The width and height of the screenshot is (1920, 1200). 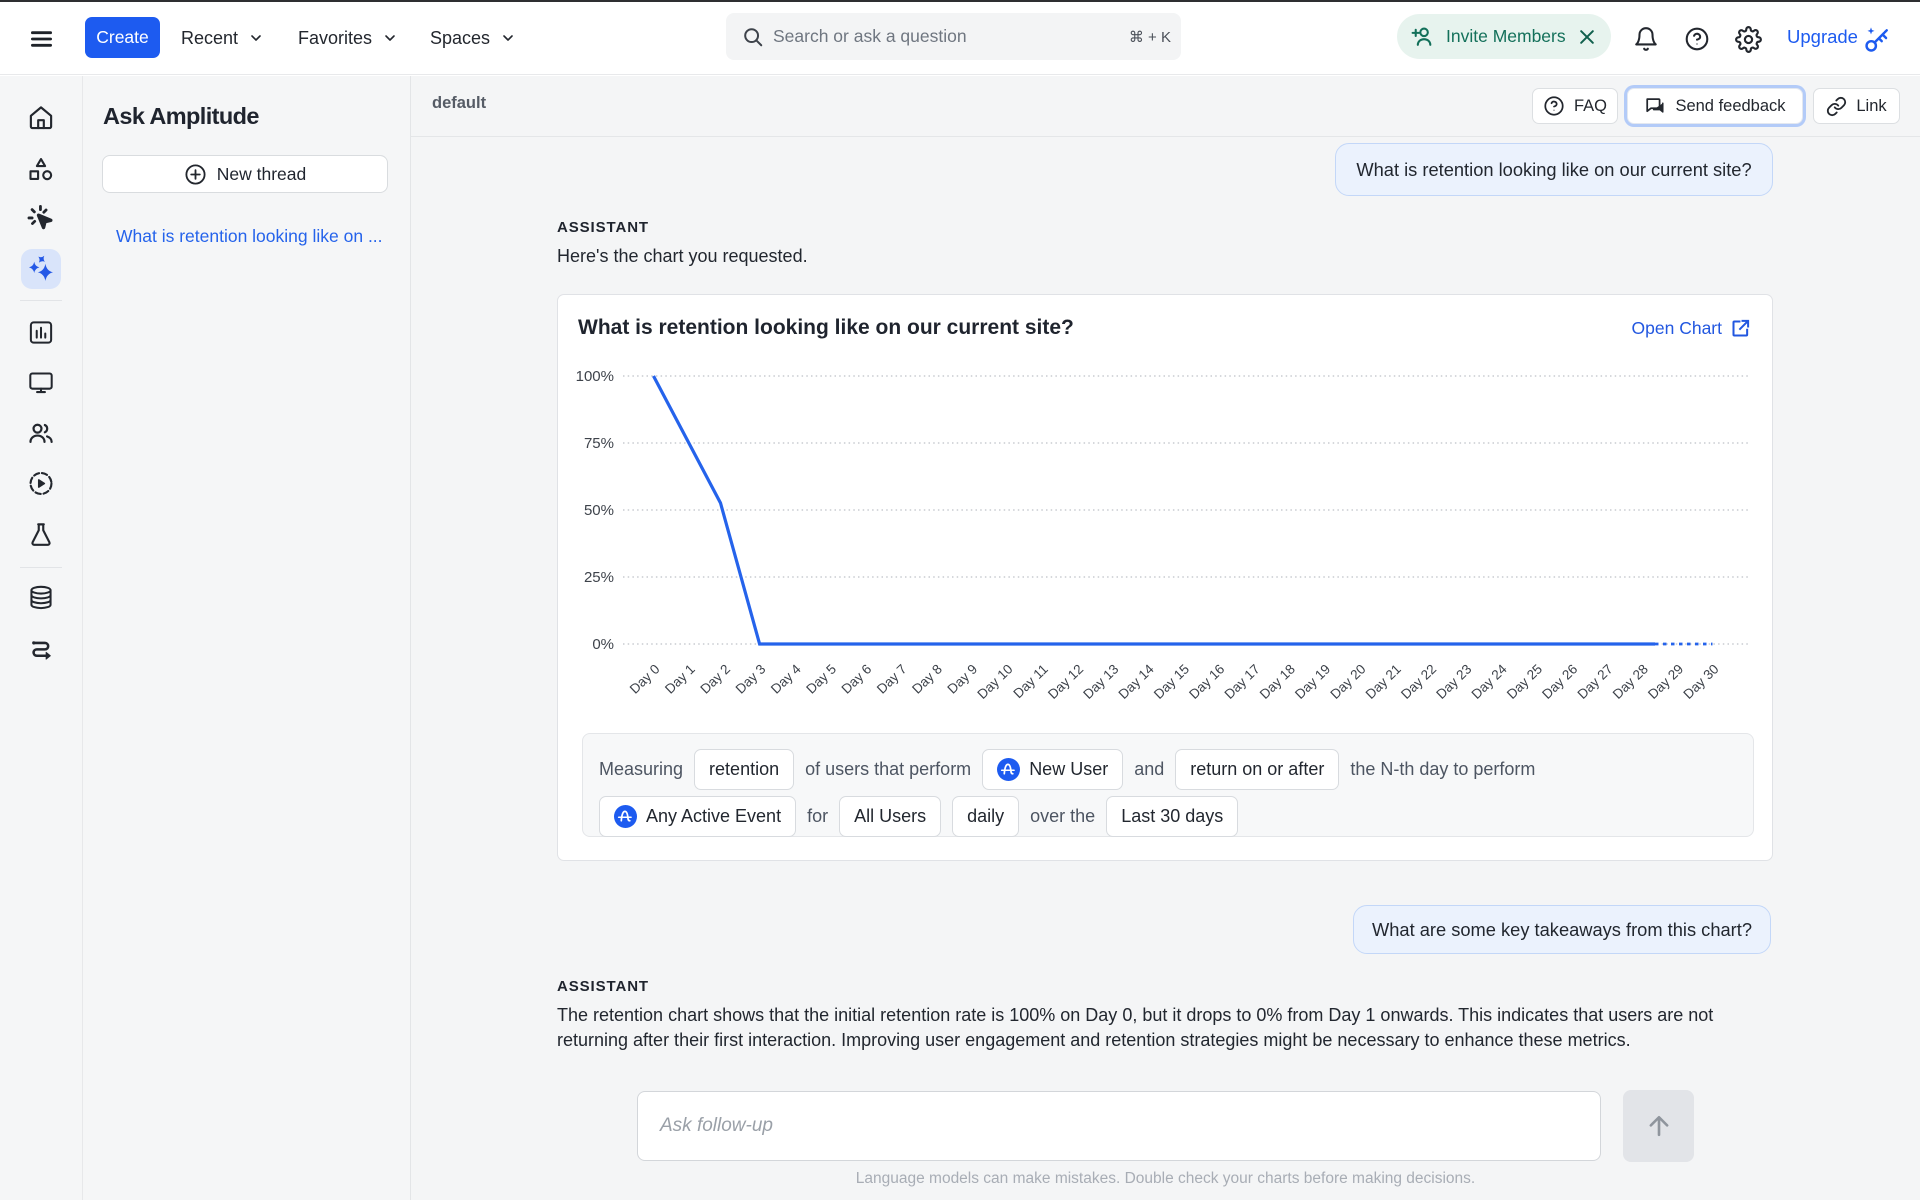 What do you see at coordinates (1100, 681) in the screenshot?
I see `svg-text: Day 13` at bounding box center [1100, 681].